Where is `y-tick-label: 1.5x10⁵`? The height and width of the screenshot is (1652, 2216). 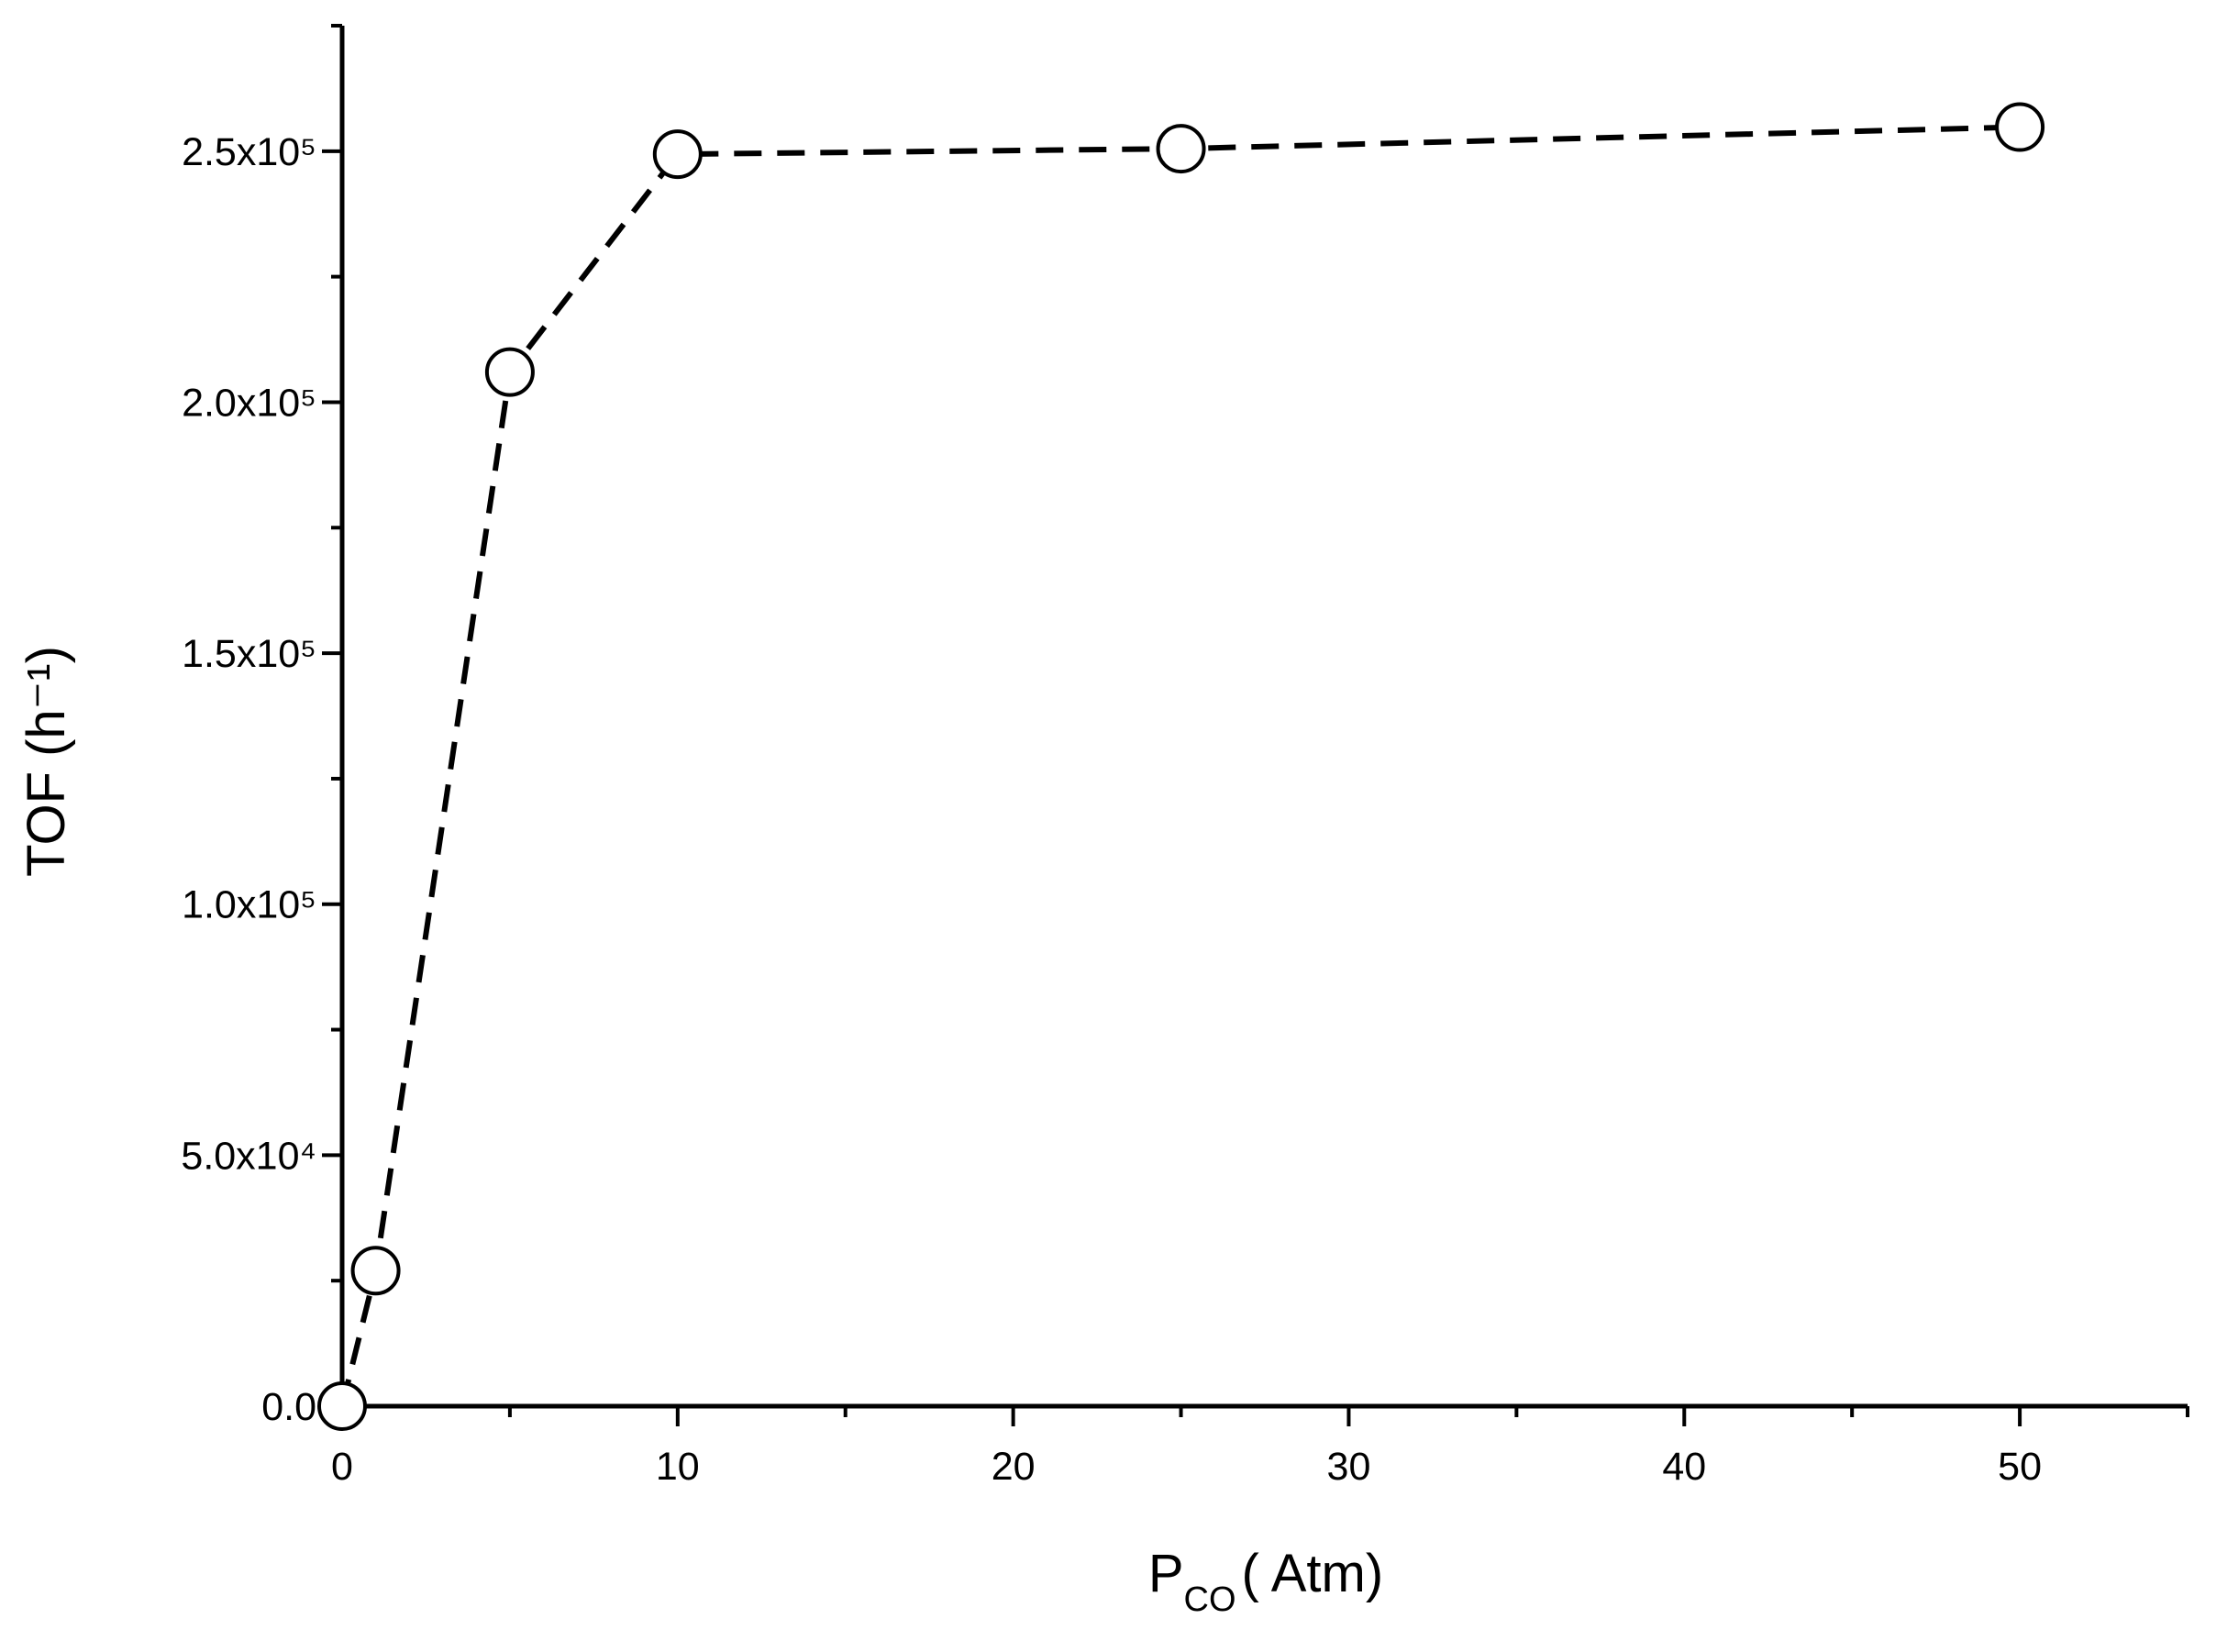
y-tick-label: 1.5x10⁵ is located at coordinates (249, 654).